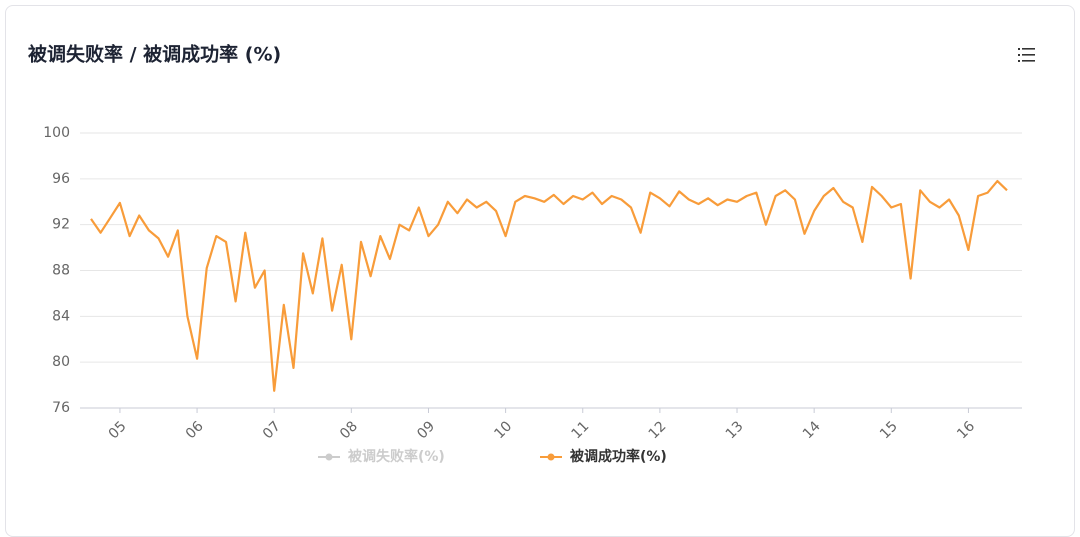 The height and width of the screenshot is (537, 1080). What do you see at coordinates (735, 430) in the screenshot?
I see `x-tick-label: 13` at bounding box center [735, 430].